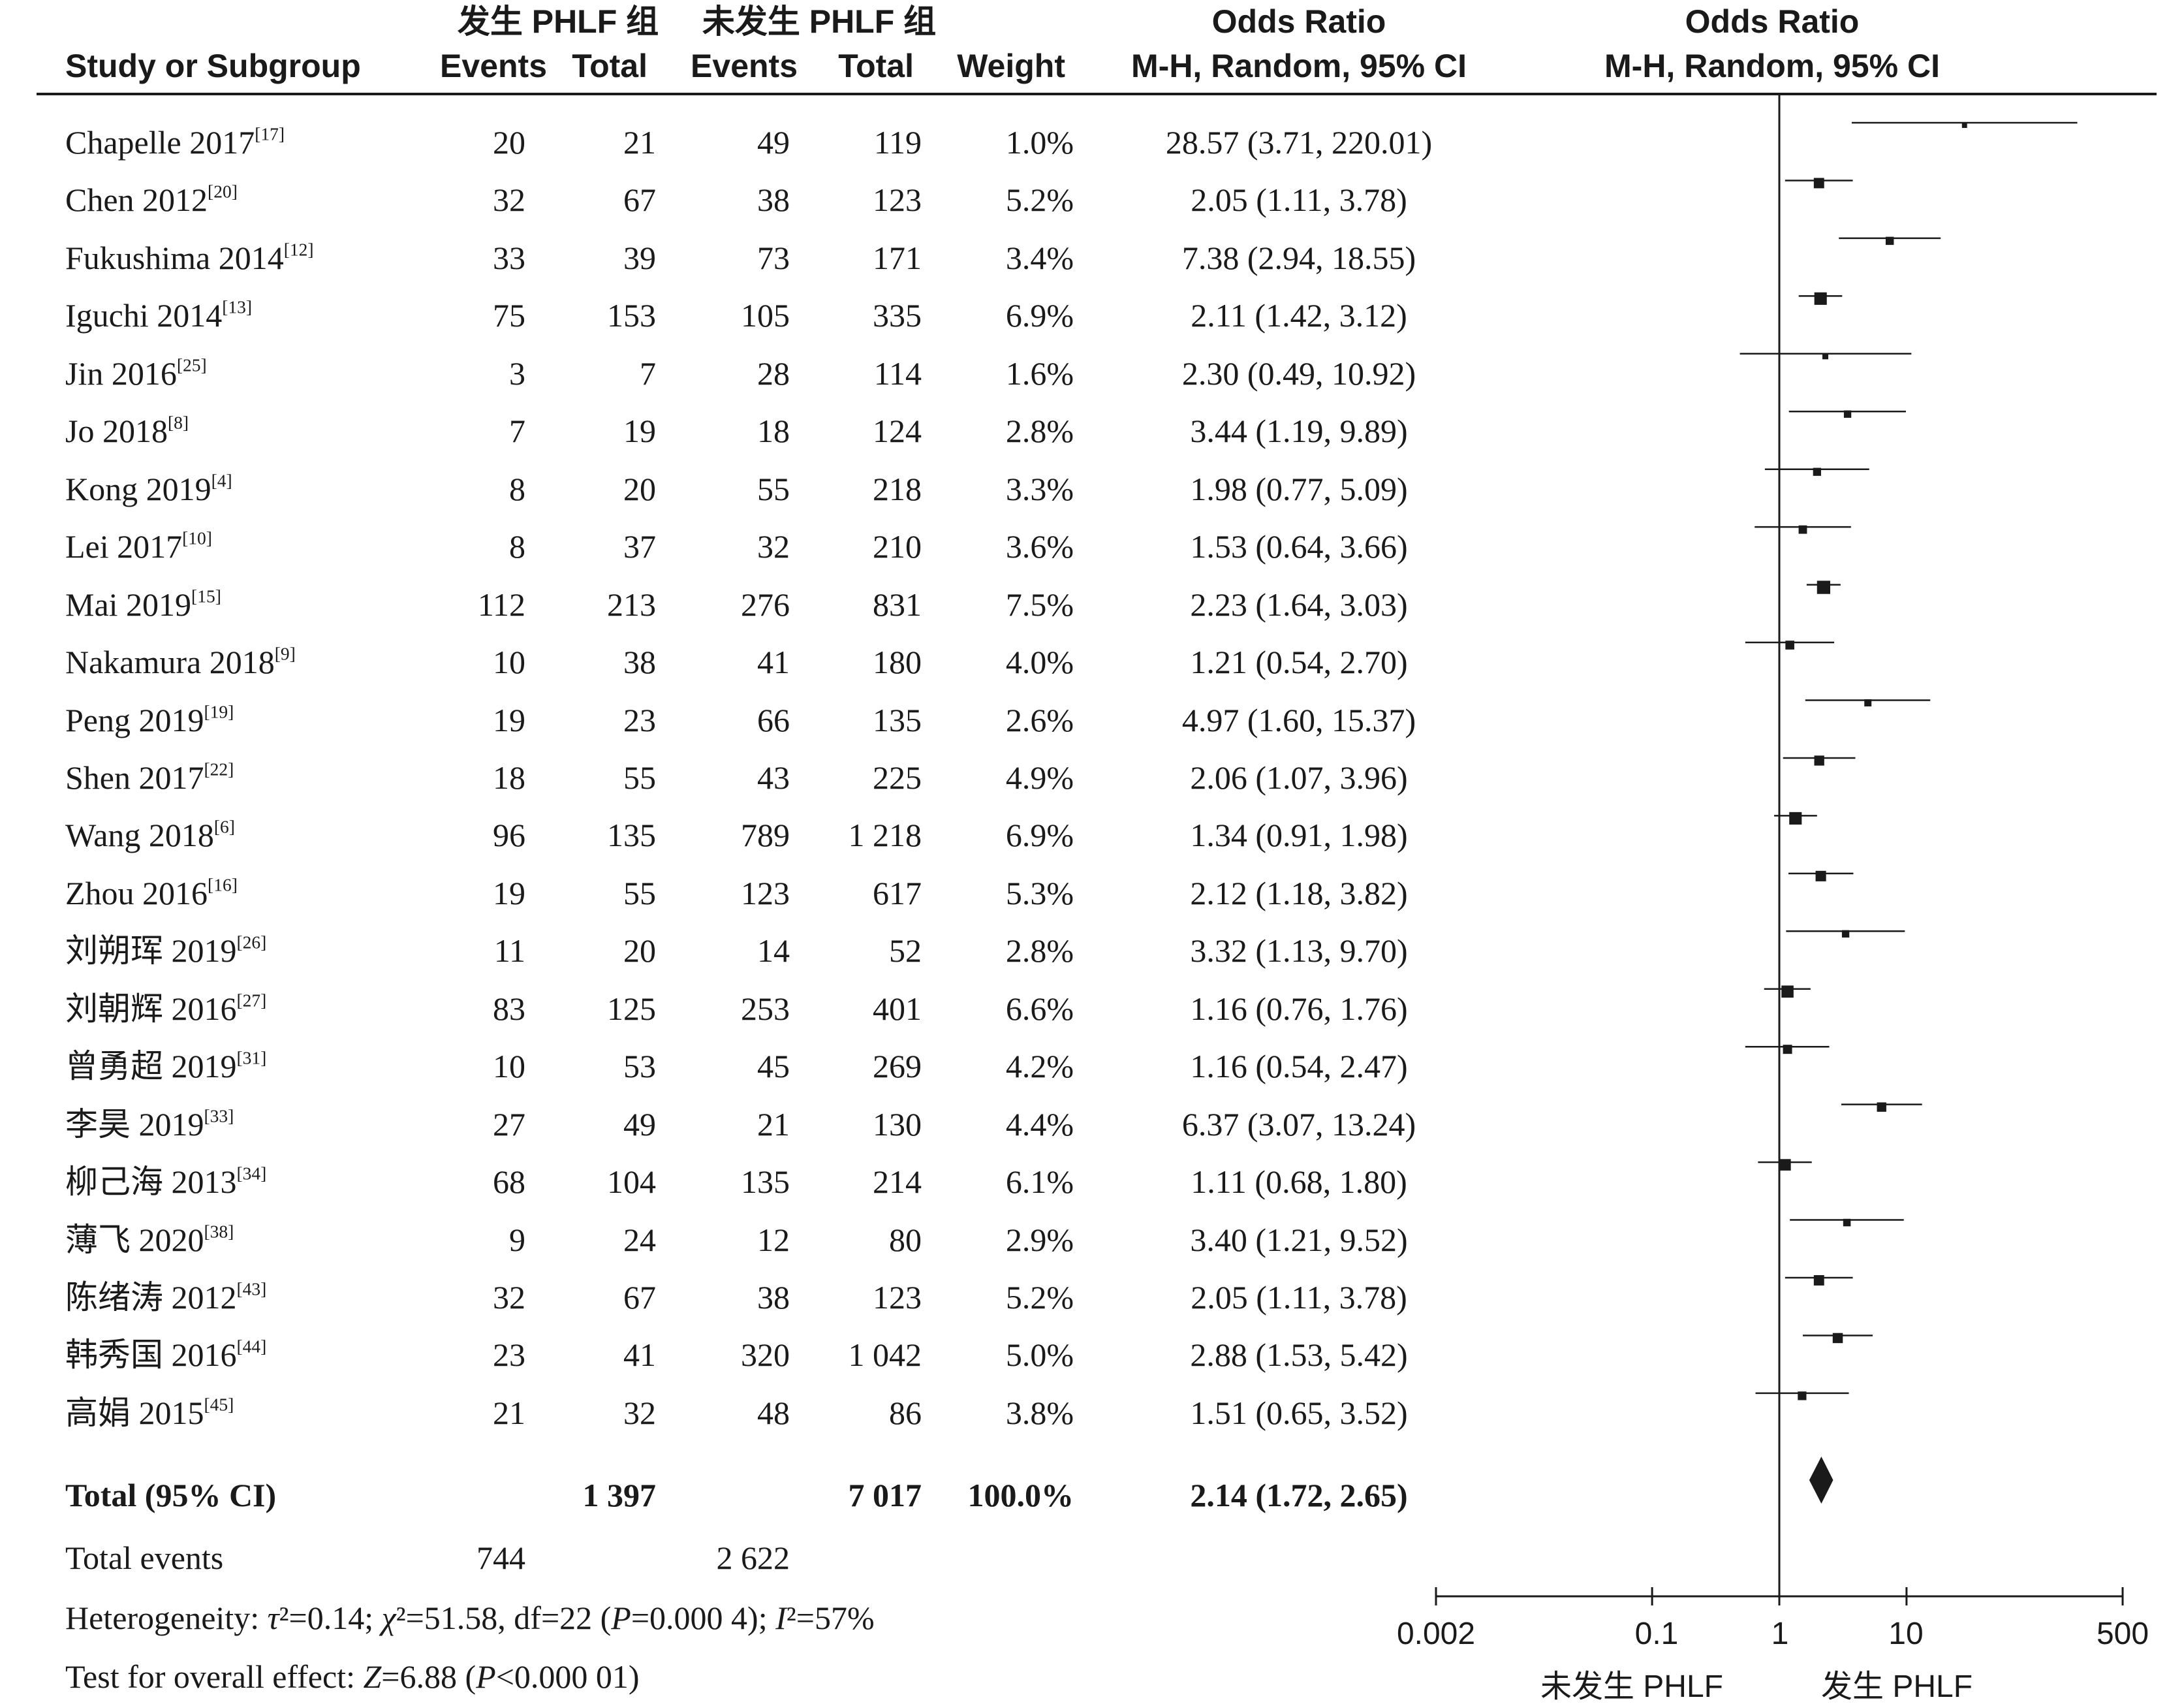 Image resolution: width=2184 pixels, height=1706 pixels. What do you see at coordinates (640, 1412) in the screenshot?
I see `group1-total: 32` at bounding box center [640, 1412].